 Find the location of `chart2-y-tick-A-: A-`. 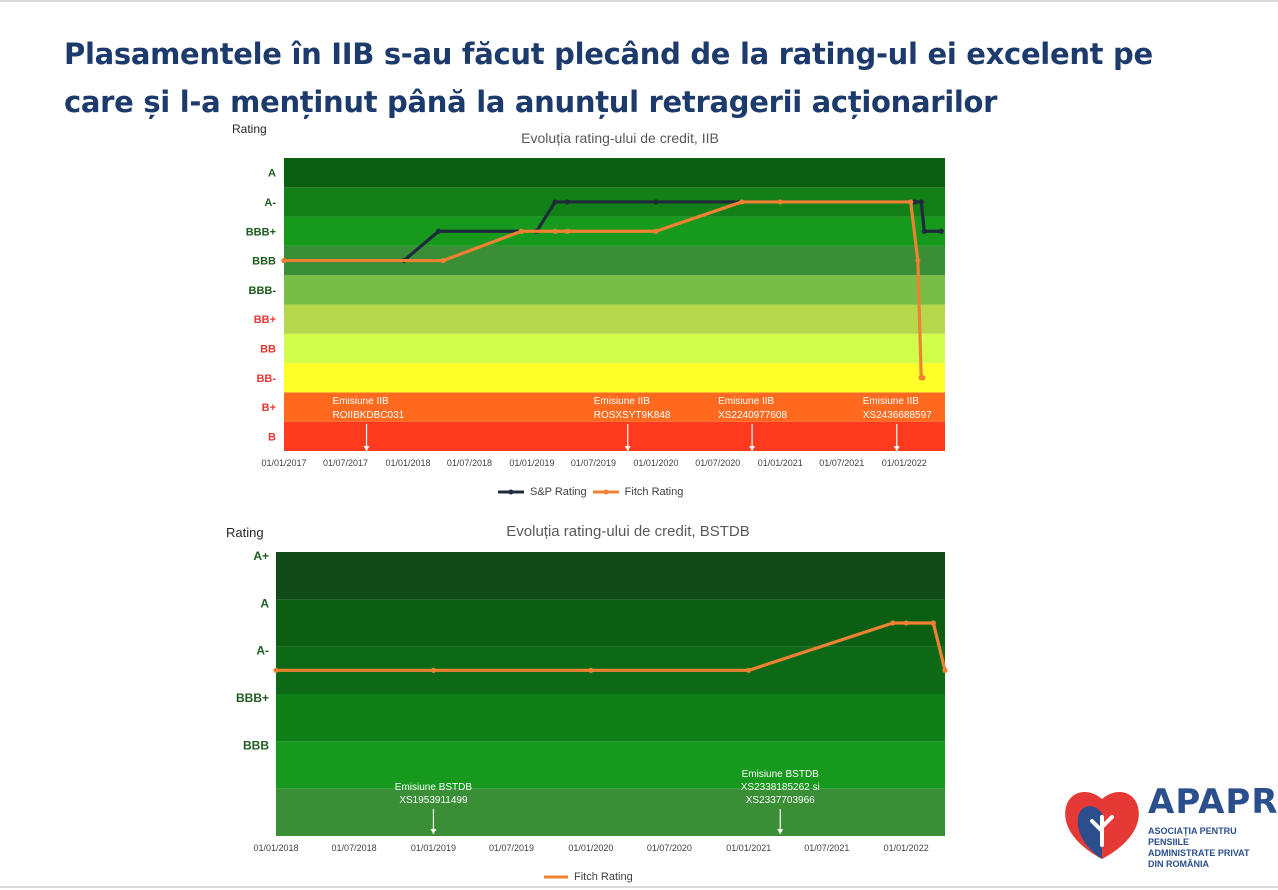

chart2-y-tick-A-: A- is located at coordinates (262, 651).